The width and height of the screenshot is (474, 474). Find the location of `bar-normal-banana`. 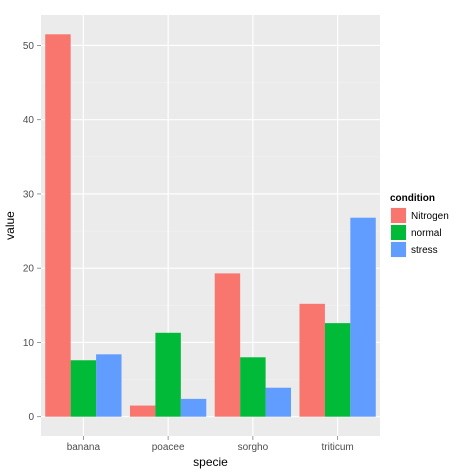

bar-normal-banana is located at coordinates (83, 388).